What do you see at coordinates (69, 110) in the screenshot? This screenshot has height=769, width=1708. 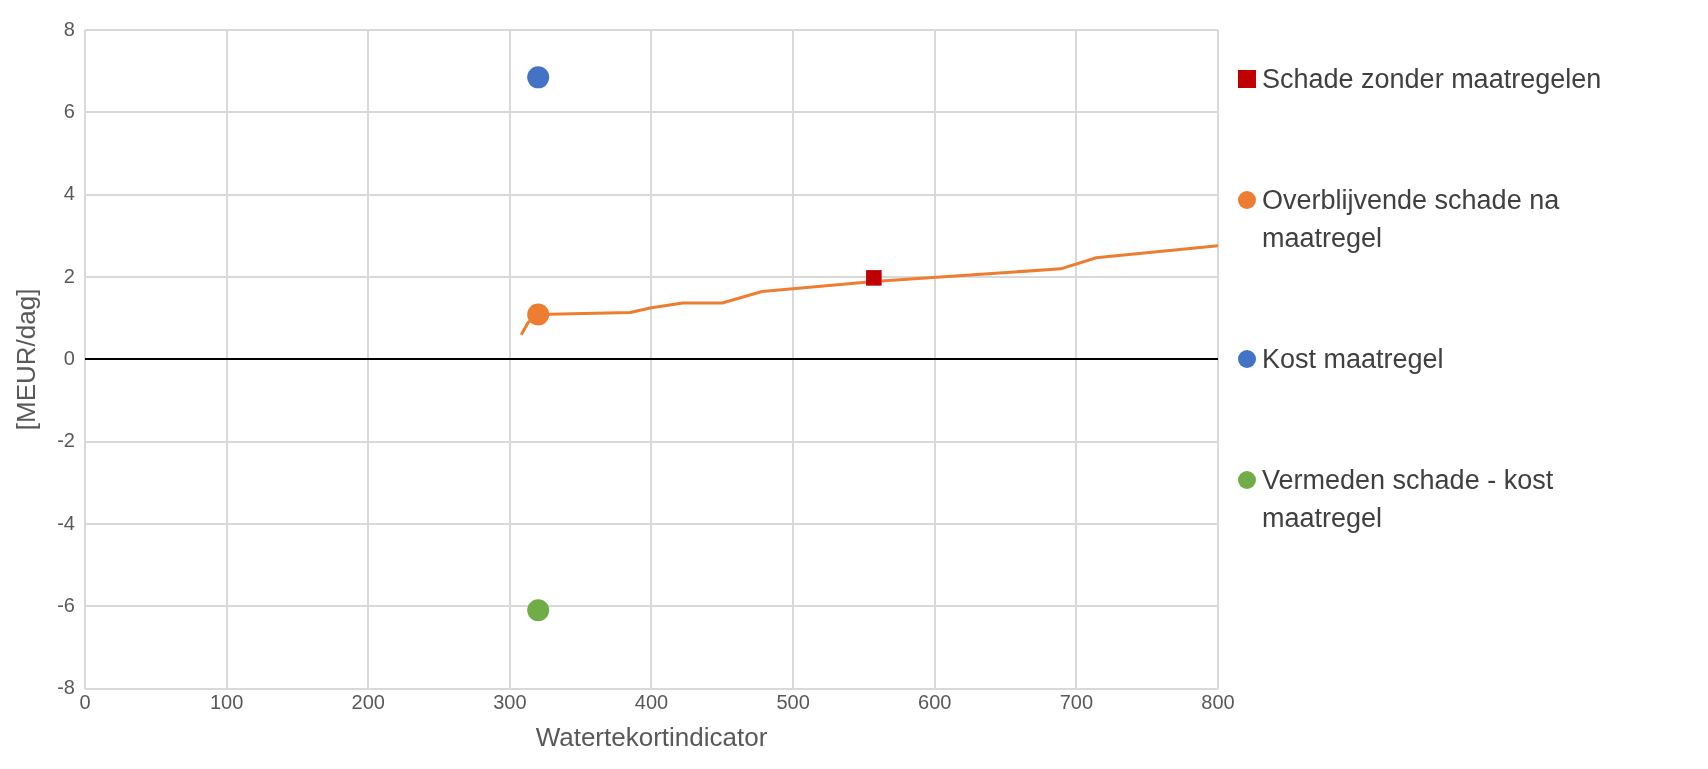 I see `y-tick-label: 6` at bounding box center [69, 110].